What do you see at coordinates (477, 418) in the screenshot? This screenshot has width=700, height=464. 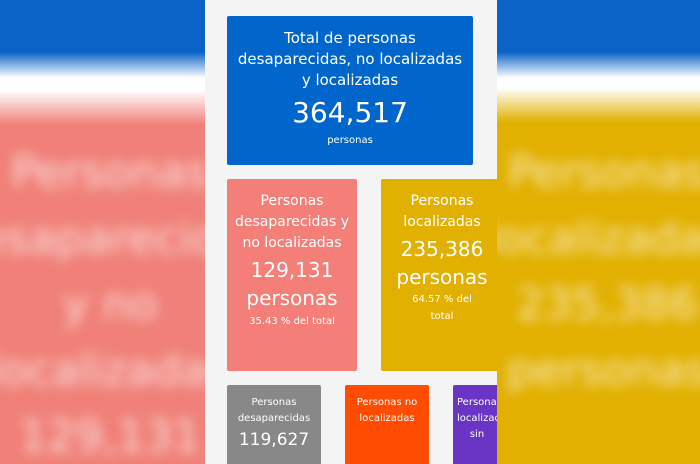 I see `card-title: Personas localizadas sin` at bounding box center [477, 418].